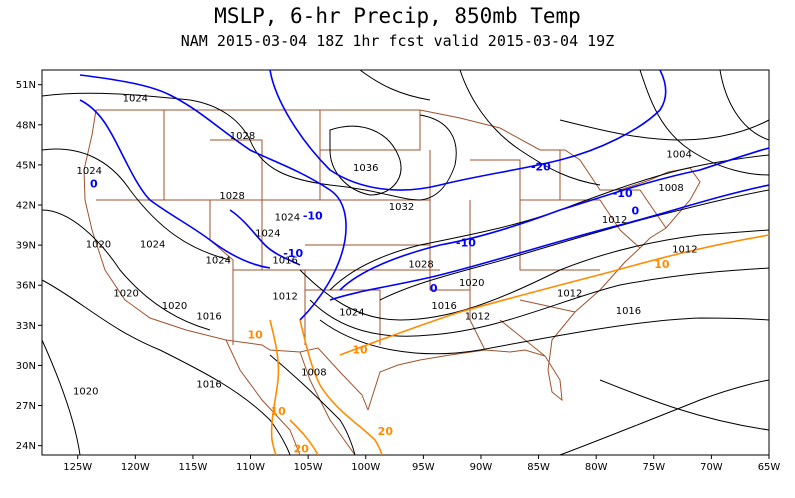  I want to click on lon-tick-label: 95W, so click(423, 467).